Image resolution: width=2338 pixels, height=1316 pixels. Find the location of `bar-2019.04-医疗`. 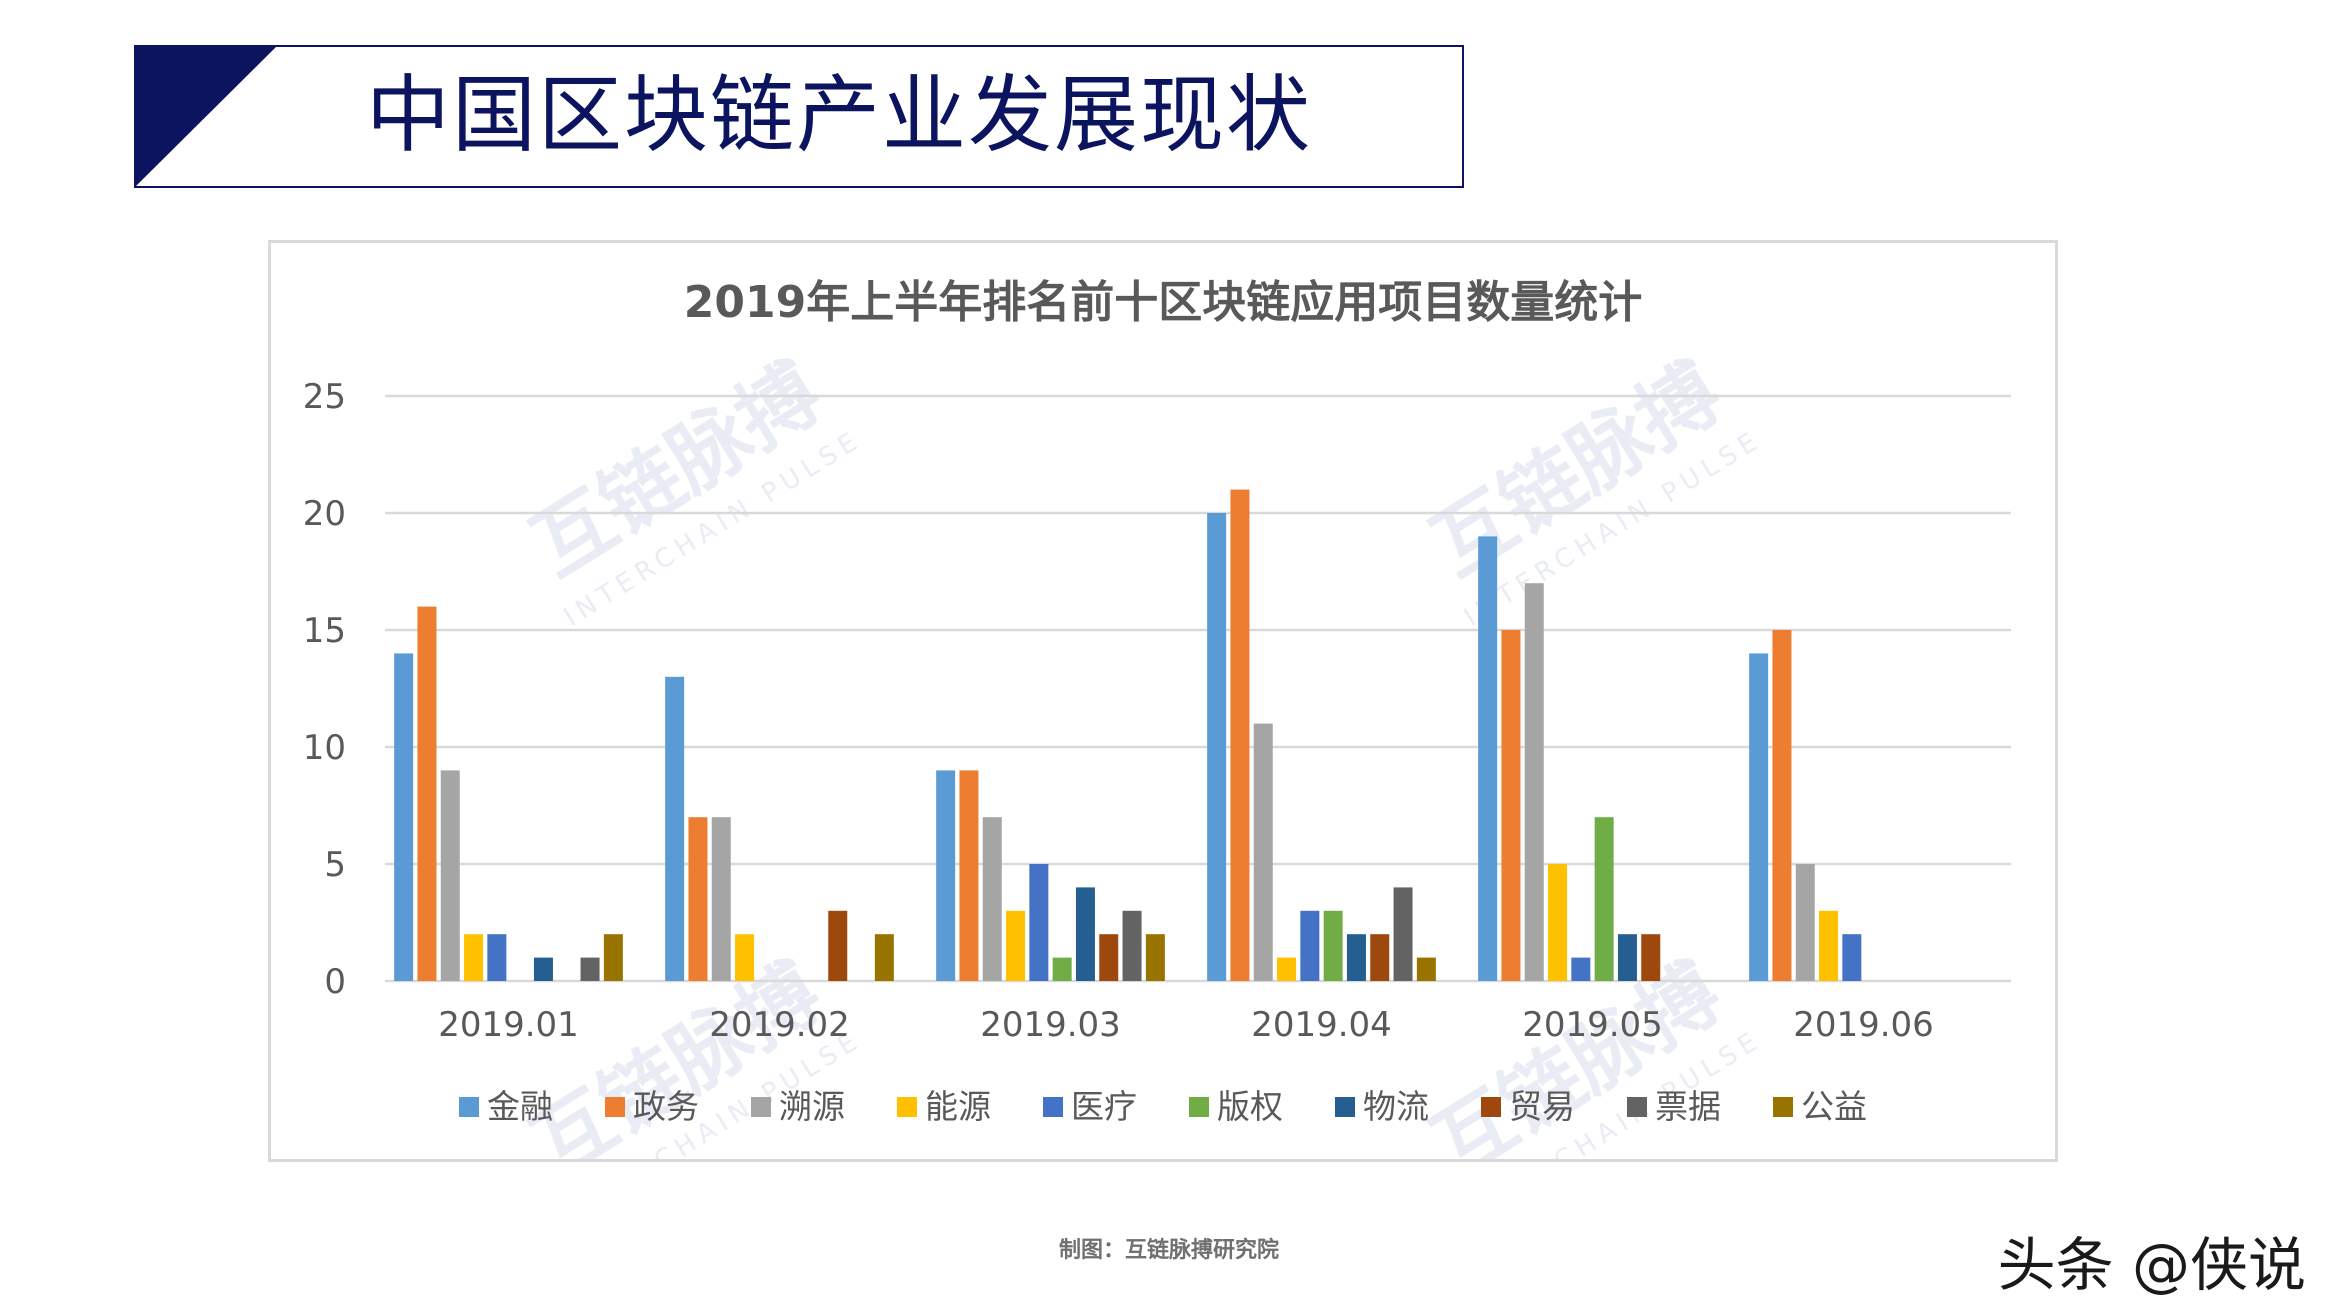

bar-2019.04-医疗 is located at coordinates (1310, 945).